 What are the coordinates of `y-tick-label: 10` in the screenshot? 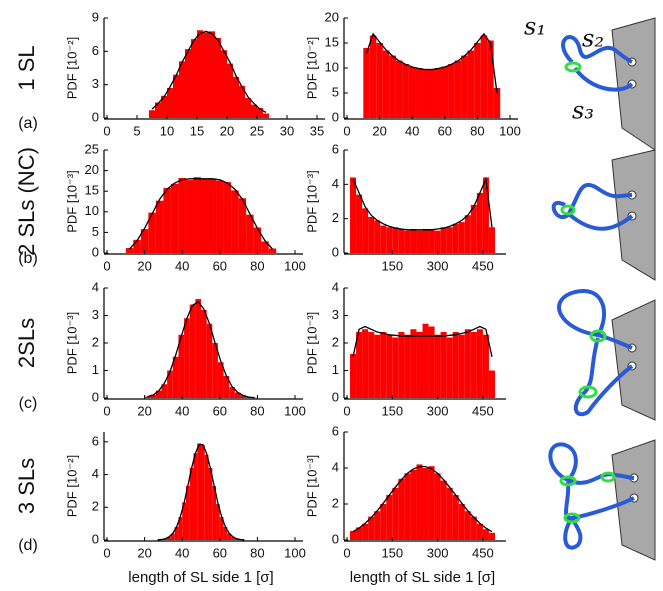 It's located at (332, 66).